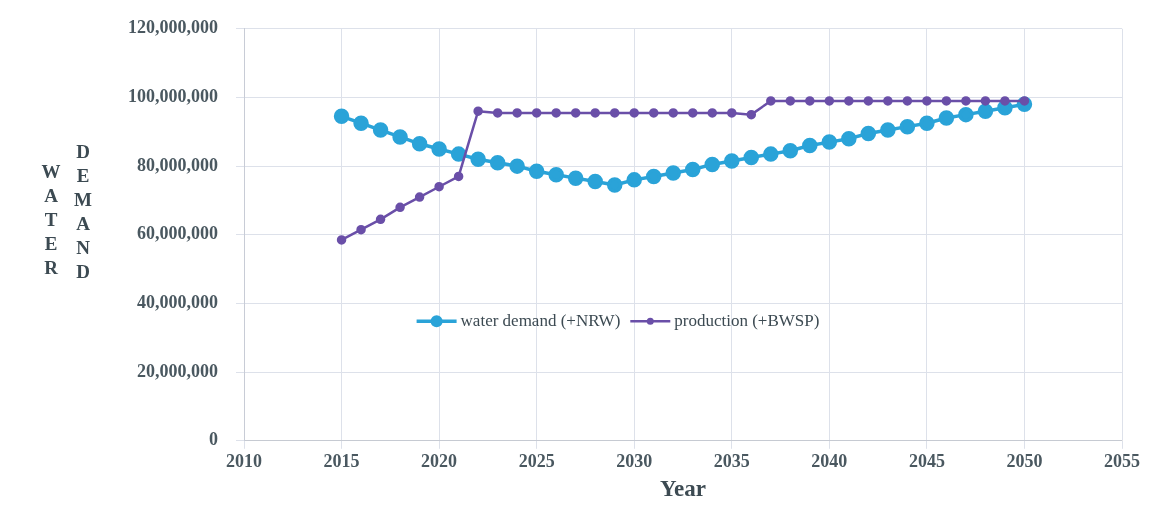 Image resolution: width=1162 pixels, height=508 pixels. What do you see at coordinates (540, 320) in the screenshot?
I see `legend-label: water demand (+NRW)` at bounding box center [540, 320].